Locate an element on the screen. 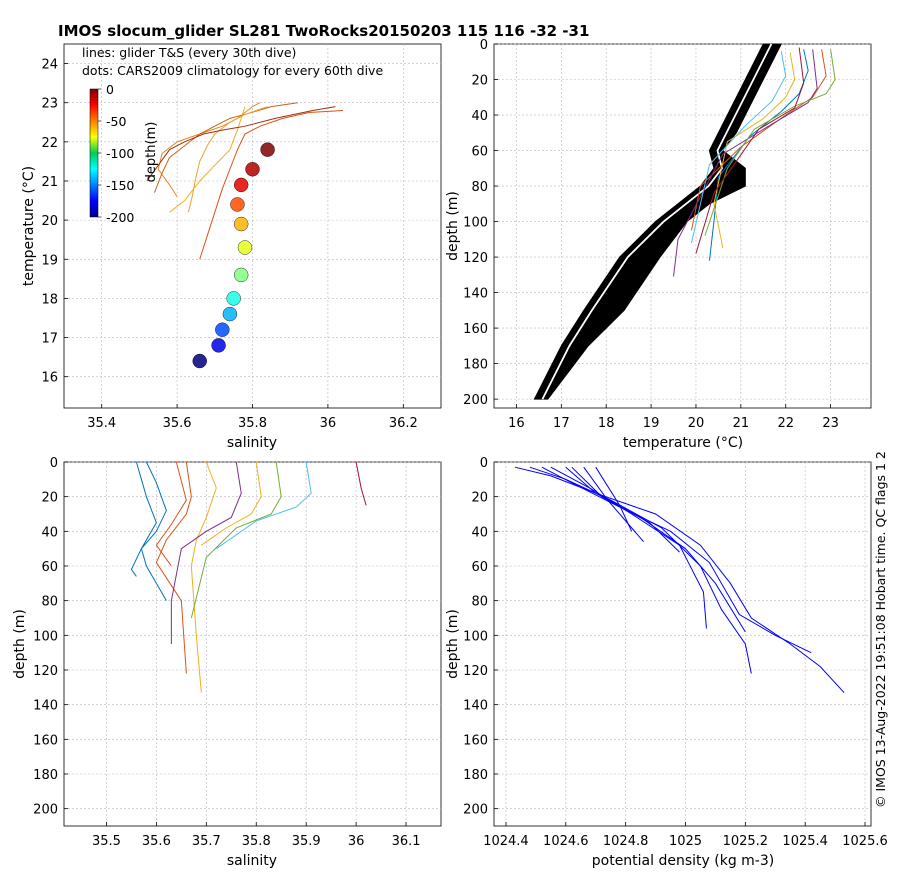 The image size is (900, 880). y-tick-label: 19 is located at coordinates (49, 260).